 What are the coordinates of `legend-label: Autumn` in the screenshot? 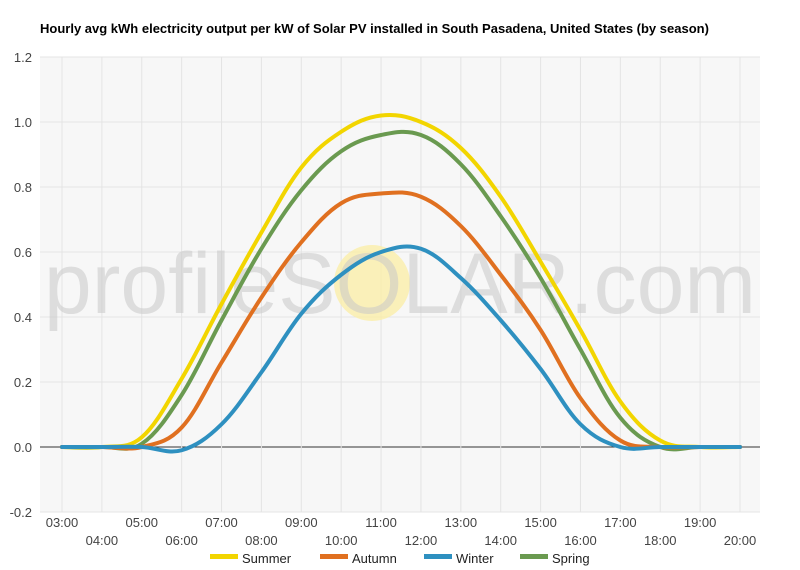 It's located at (374, 558).